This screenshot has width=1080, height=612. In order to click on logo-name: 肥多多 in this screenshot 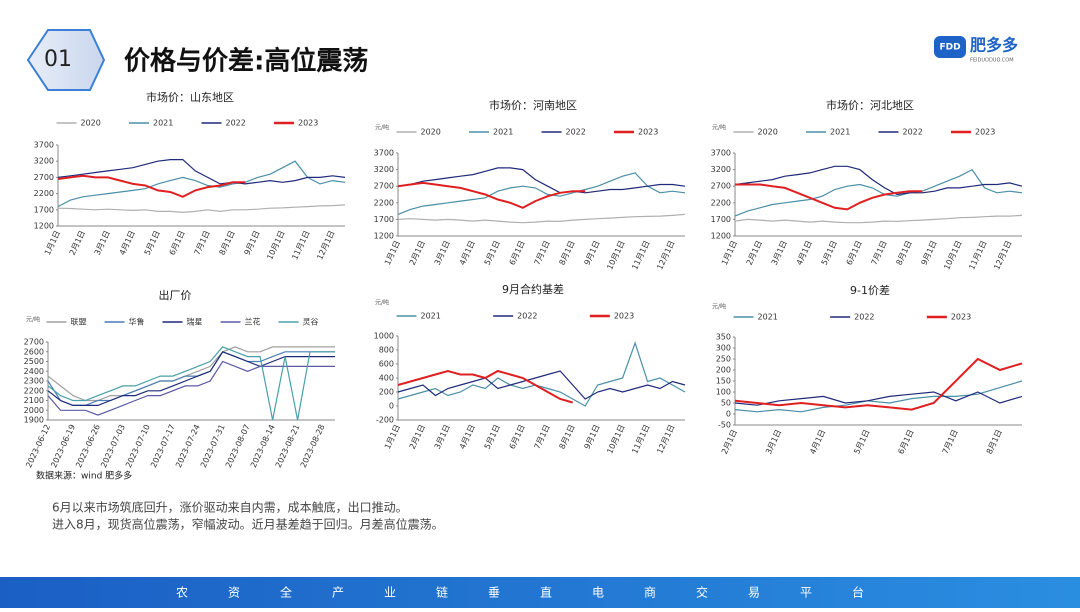, I will do `click(994, 45)`.